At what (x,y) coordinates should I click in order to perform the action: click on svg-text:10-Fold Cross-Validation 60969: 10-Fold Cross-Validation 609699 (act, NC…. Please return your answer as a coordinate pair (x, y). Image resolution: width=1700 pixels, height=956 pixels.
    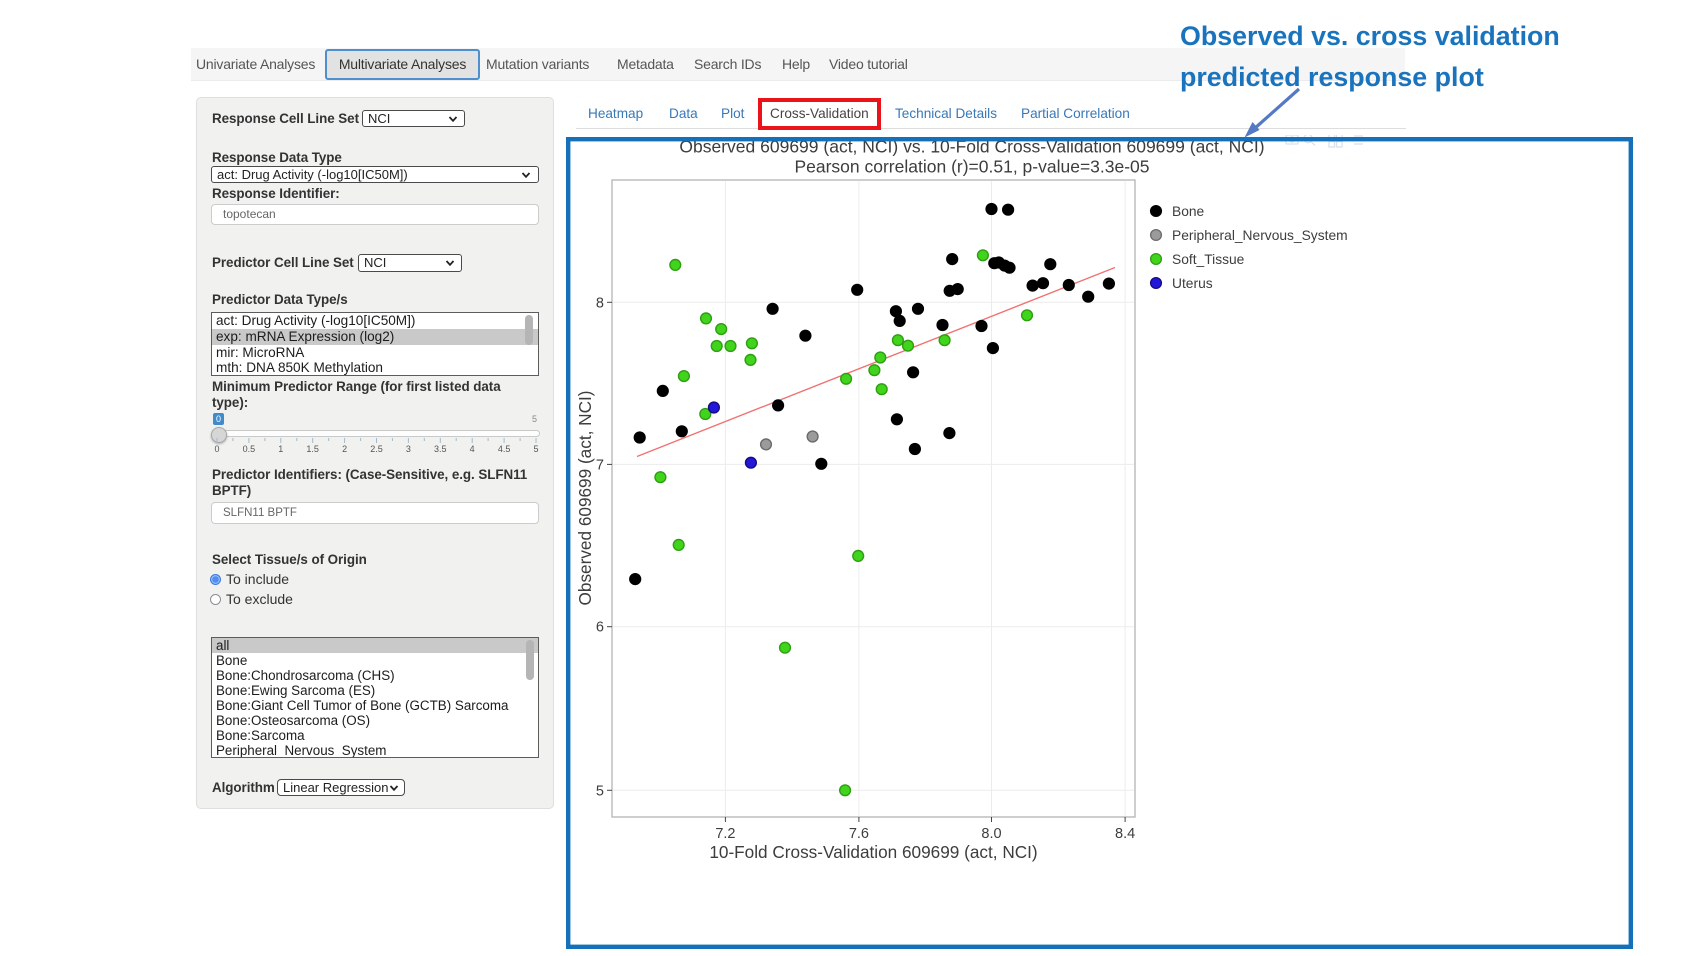
    Looking at the image, I should click on (873, 852).